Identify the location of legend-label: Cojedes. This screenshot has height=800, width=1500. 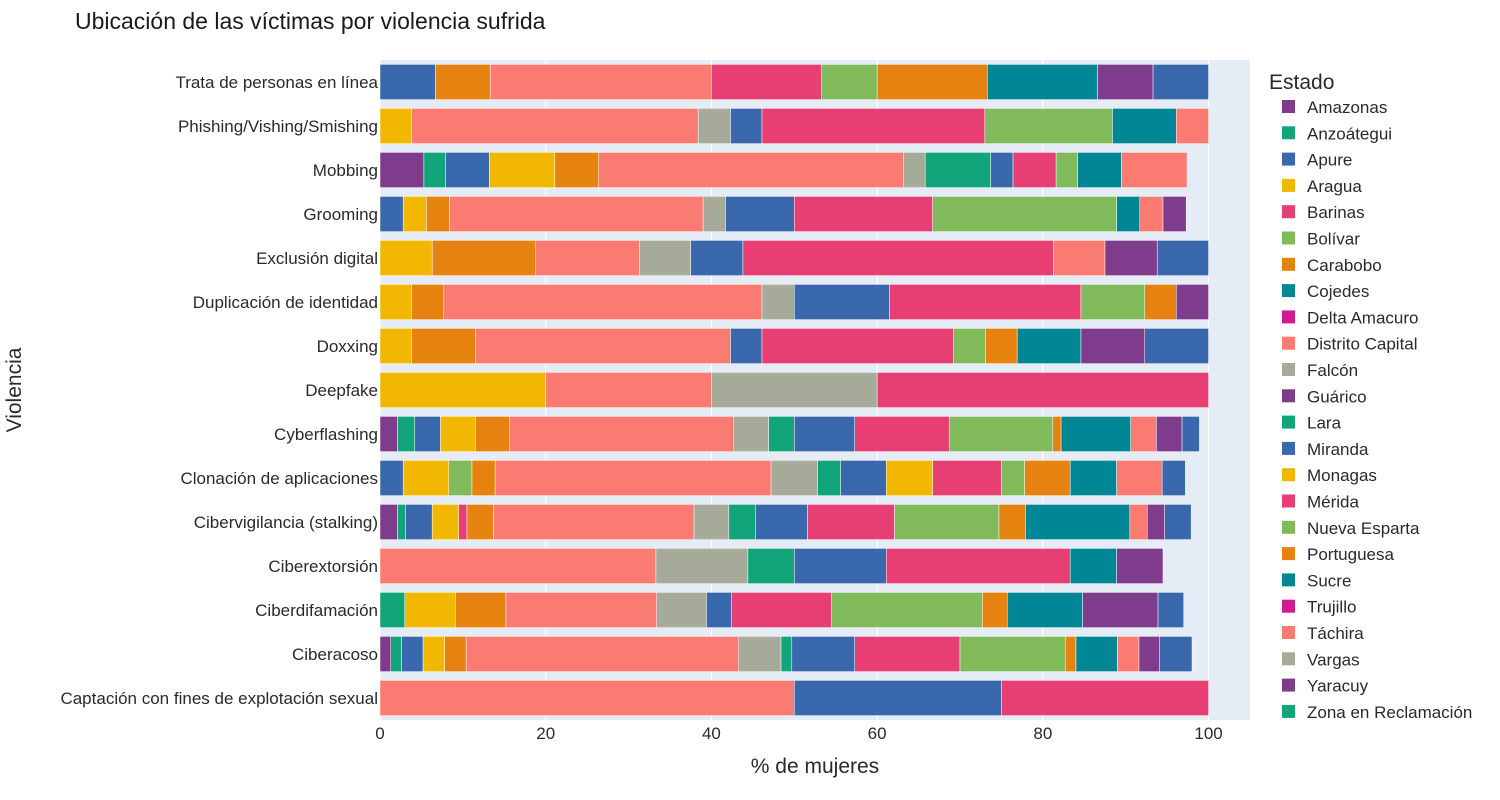
(1338, 291).